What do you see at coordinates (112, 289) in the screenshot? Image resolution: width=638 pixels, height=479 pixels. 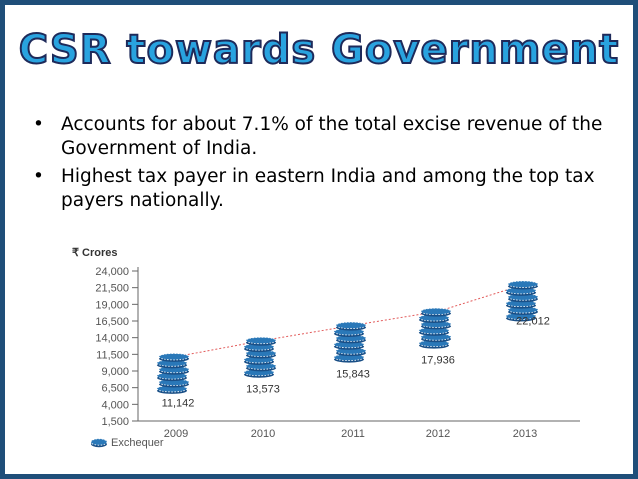 I see `y-tick-label: 21,500` at bounding box center [112, 289].